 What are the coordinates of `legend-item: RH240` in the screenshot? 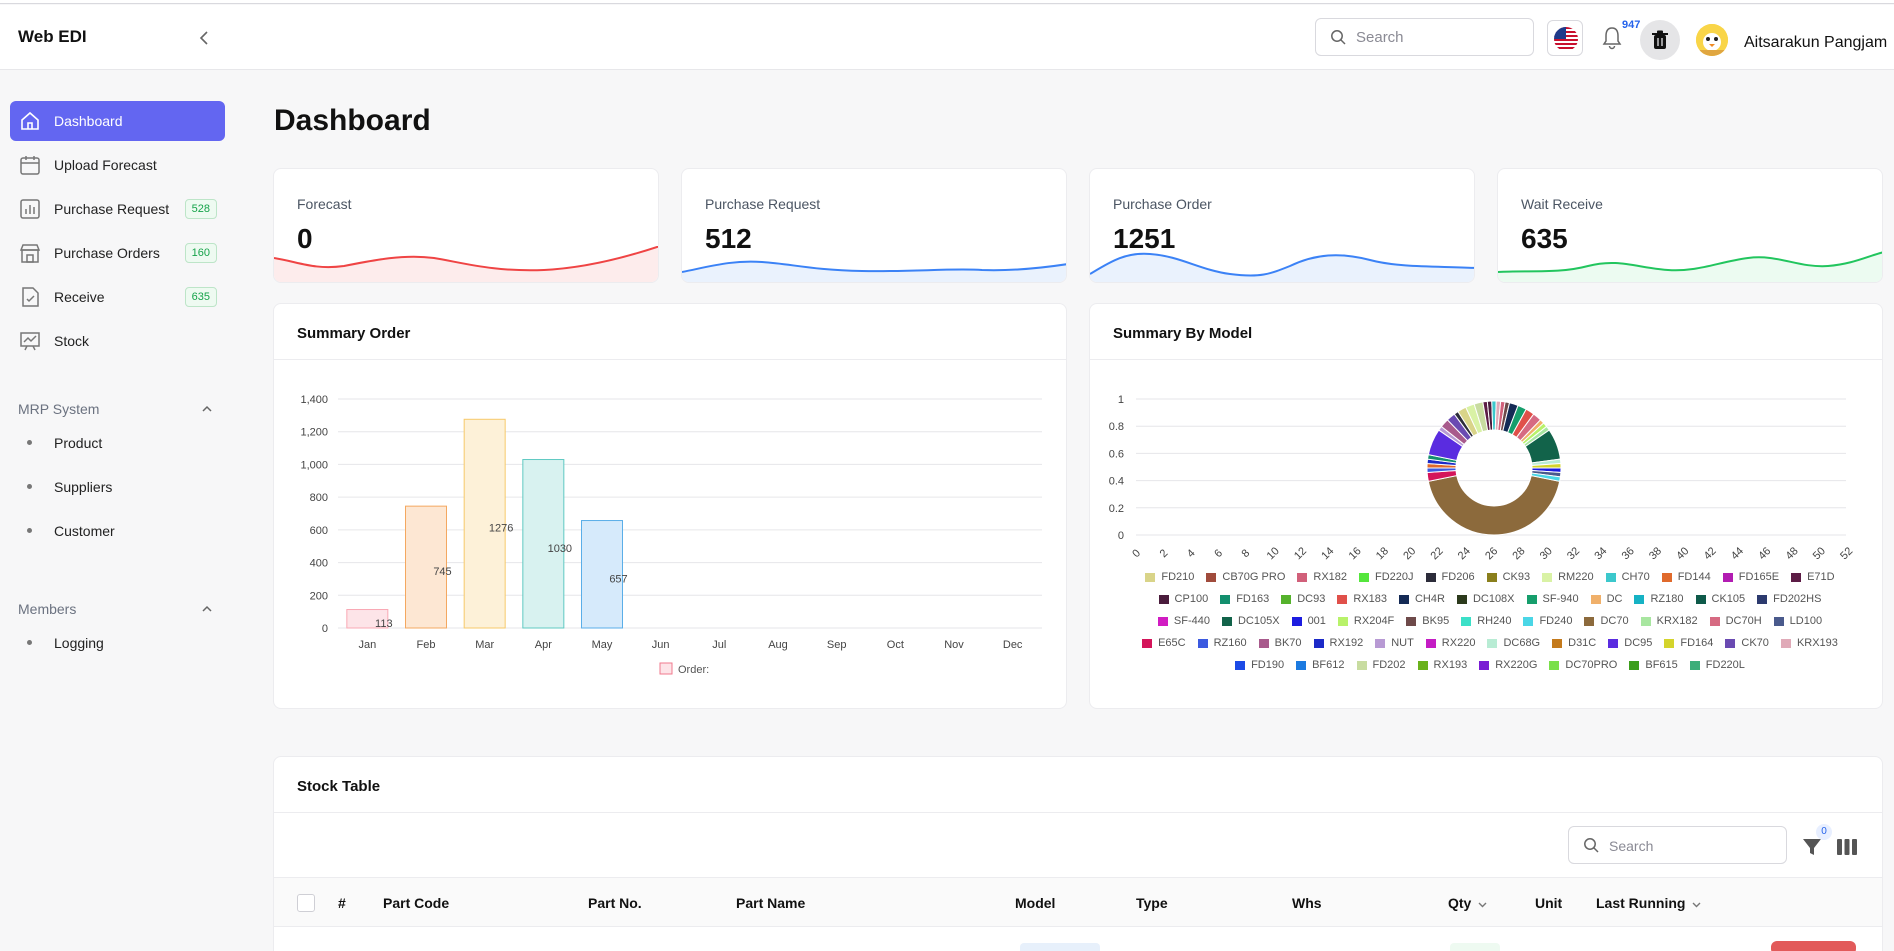 It's located at (1486, 621).